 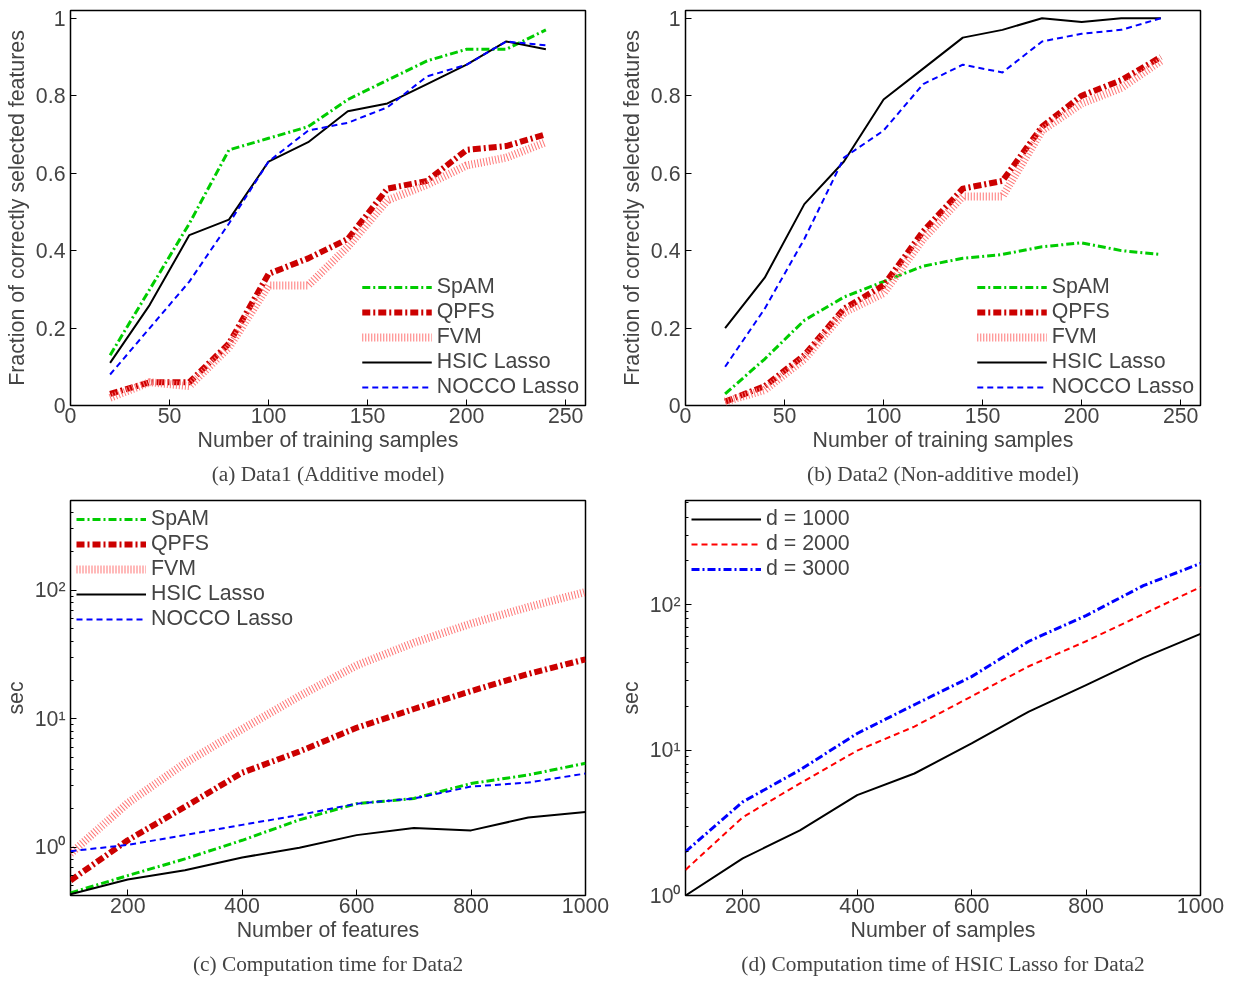 What do you see at coordinates (808, 518) in the screenshot?
I see `legend-label: d = 1000` at bounding box center [808, 518].